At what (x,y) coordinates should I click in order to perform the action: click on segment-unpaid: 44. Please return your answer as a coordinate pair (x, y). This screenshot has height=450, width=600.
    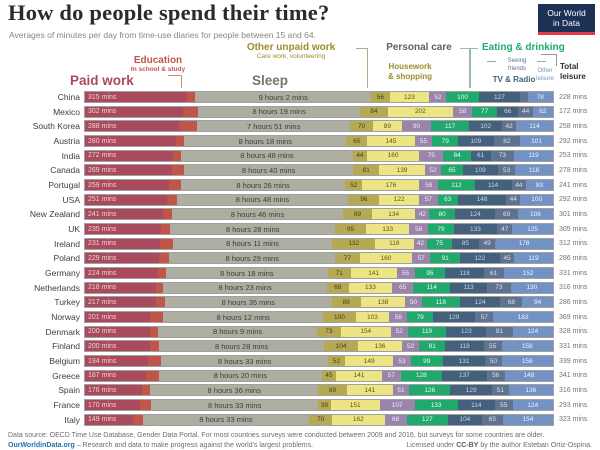
    Looking at the image, I should click on (360, 155).